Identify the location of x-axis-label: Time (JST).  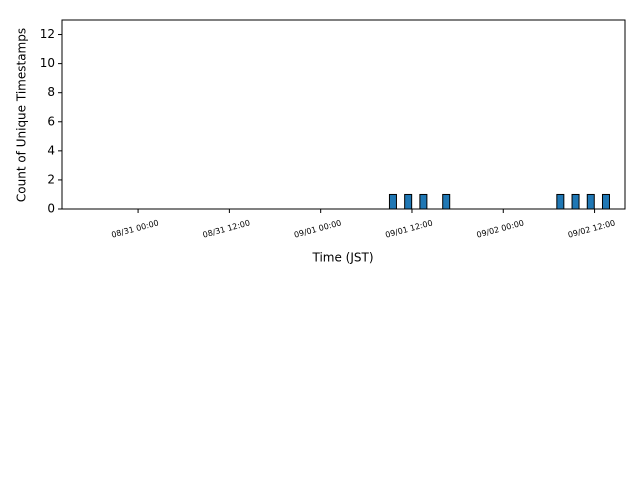
(342, 258).